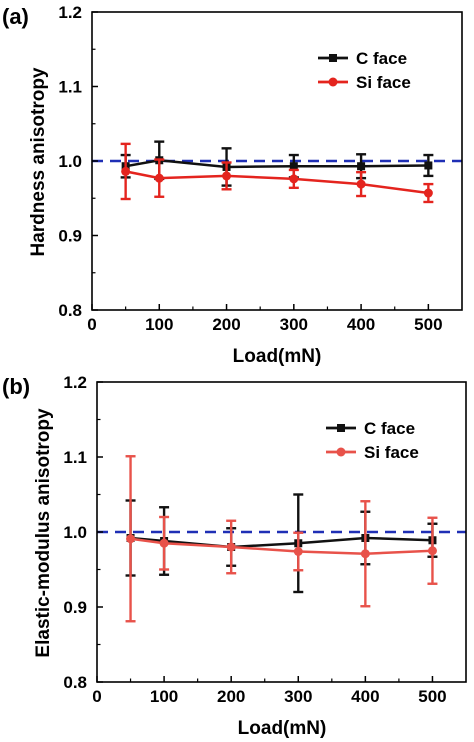  Describe the element at coordinates (277, 356) in the screenshot. I see `panel-a-x-title: Load(mN)` at that location.